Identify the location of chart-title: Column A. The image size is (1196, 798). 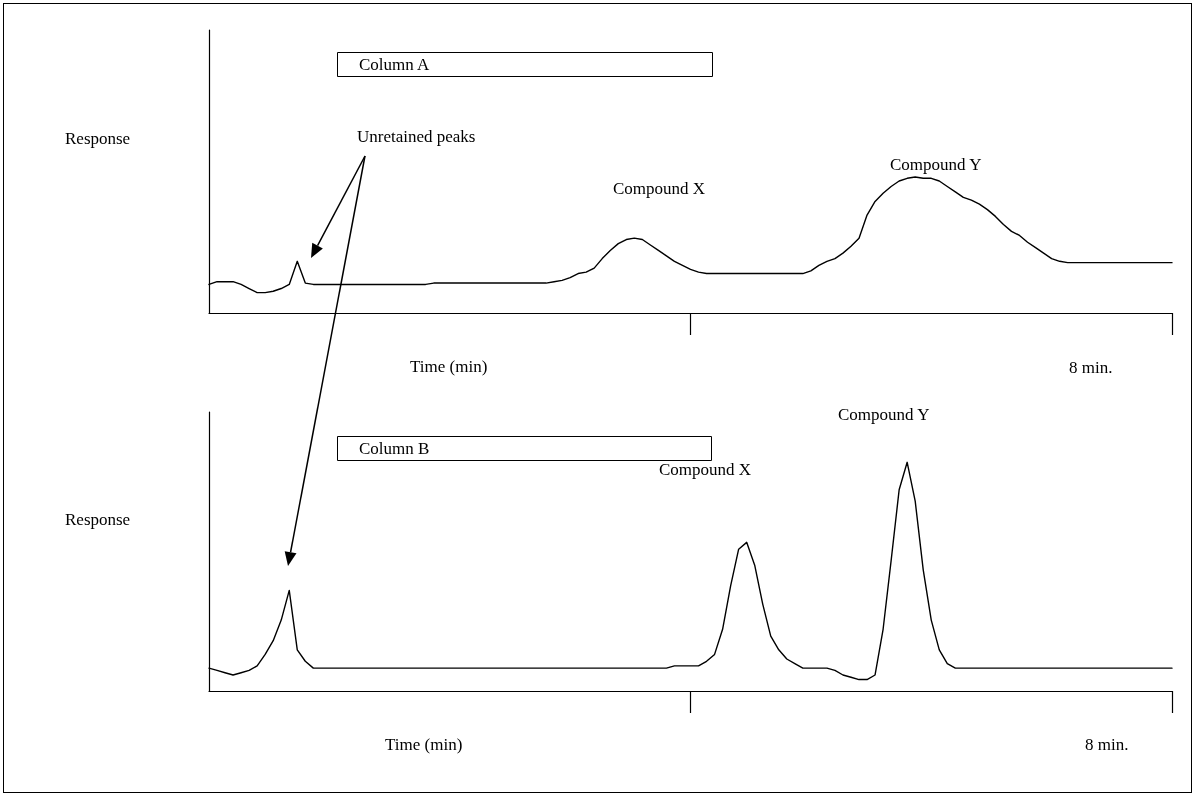
(395, 64).